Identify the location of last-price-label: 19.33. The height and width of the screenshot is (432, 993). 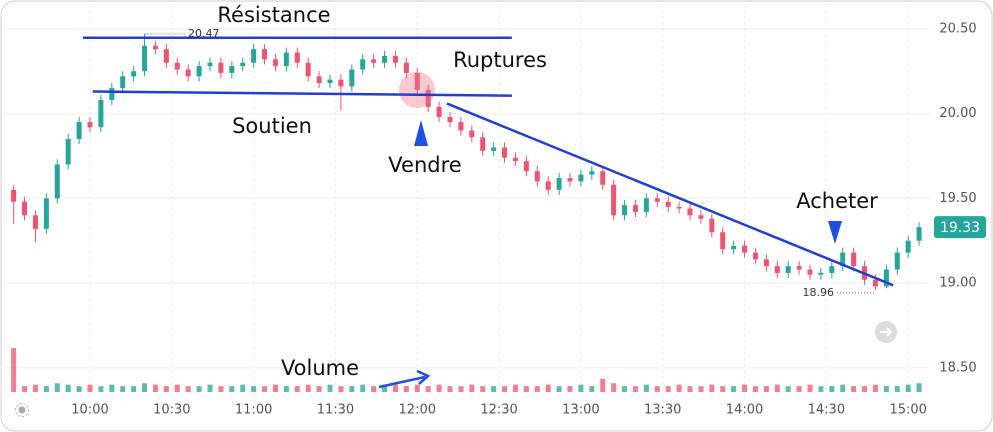
(960, 228).